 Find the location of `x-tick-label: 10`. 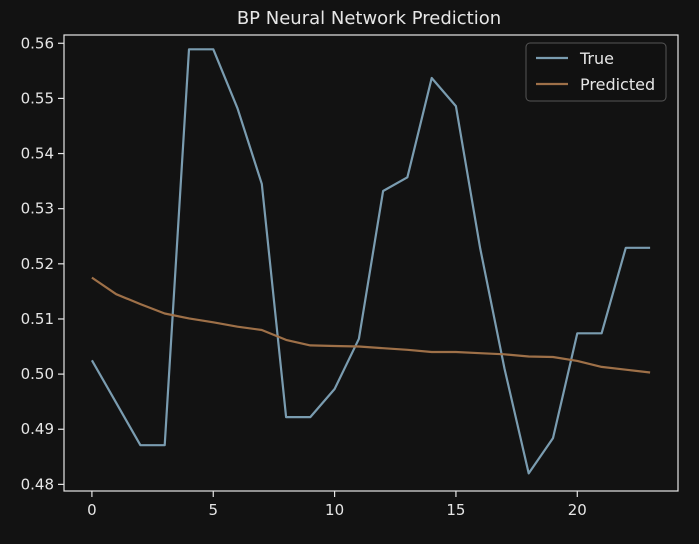

x-tick-label: 10 is located at coordinates (334, 510).